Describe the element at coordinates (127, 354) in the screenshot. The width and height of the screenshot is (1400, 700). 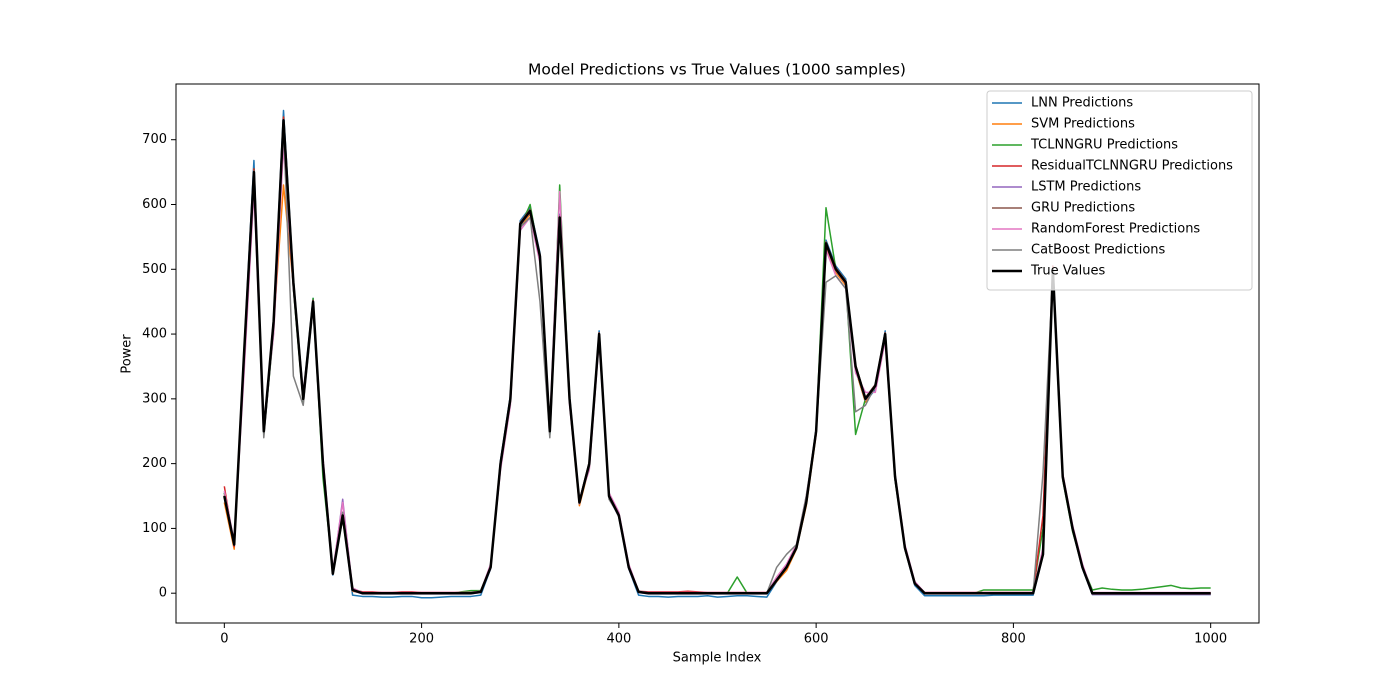
I see `y-axis-label: Power` at that location.